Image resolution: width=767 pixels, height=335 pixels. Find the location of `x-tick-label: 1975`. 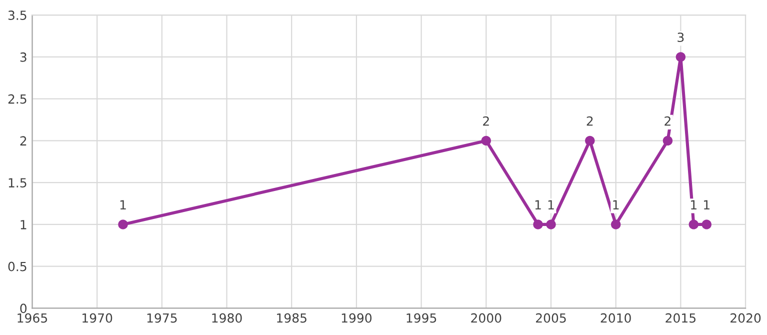

x-tick-label: 1975 is located at coordinates (162, 318).